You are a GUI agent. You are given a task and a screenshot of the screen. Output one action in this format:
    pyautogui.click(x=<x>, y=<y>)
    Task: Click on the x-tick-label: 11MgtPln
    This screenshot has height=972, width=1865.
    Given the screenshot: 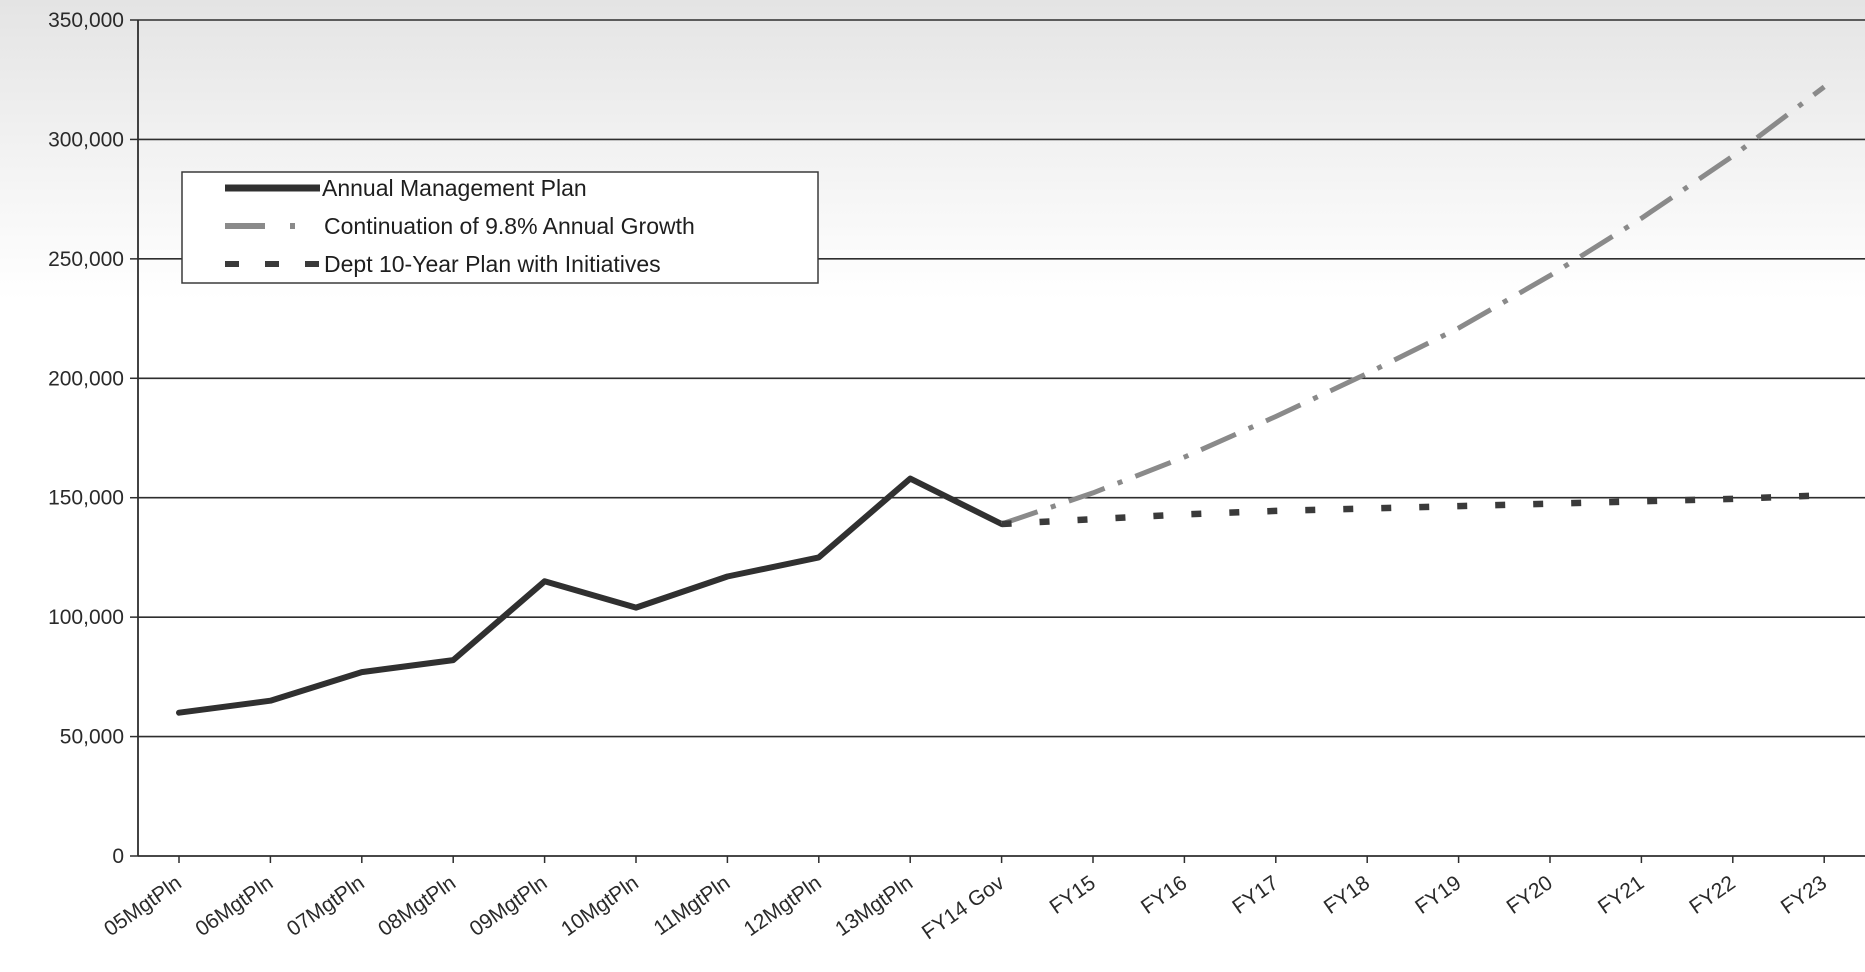 What is the action you would take?
    pyautogui.click(x=692, y=905)
    